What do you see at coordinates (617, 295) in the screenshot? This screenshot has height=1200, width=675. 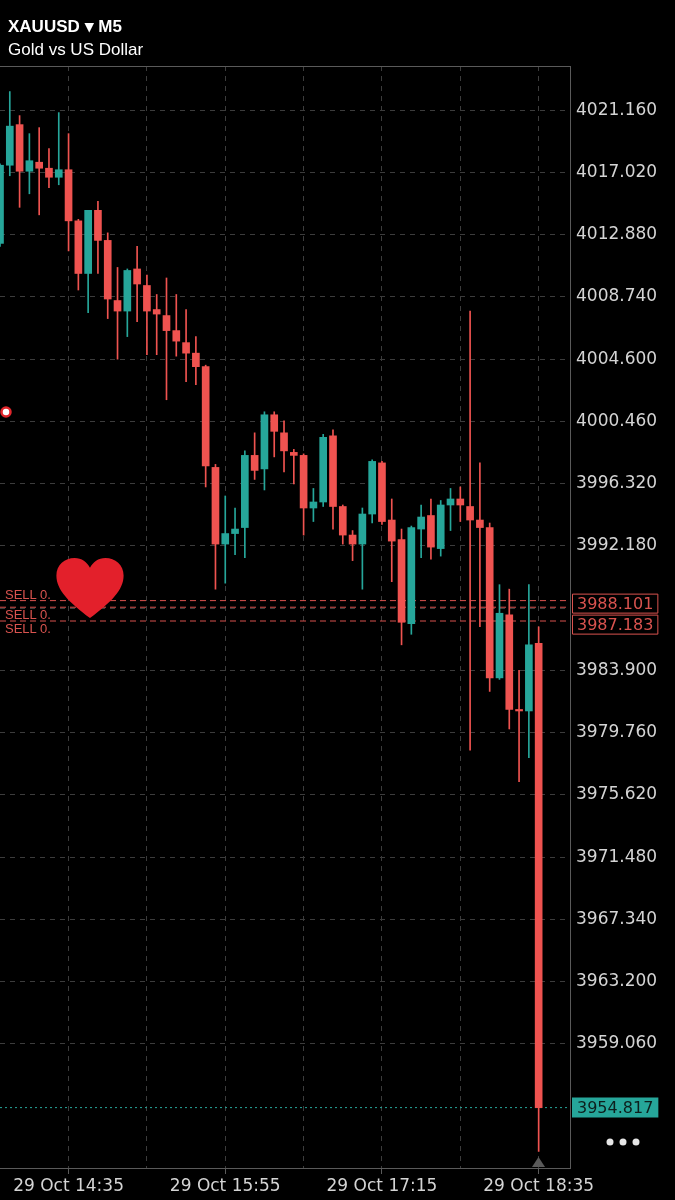 I see `y-tick-label: 4008.740` at bounding box center [617, 295].